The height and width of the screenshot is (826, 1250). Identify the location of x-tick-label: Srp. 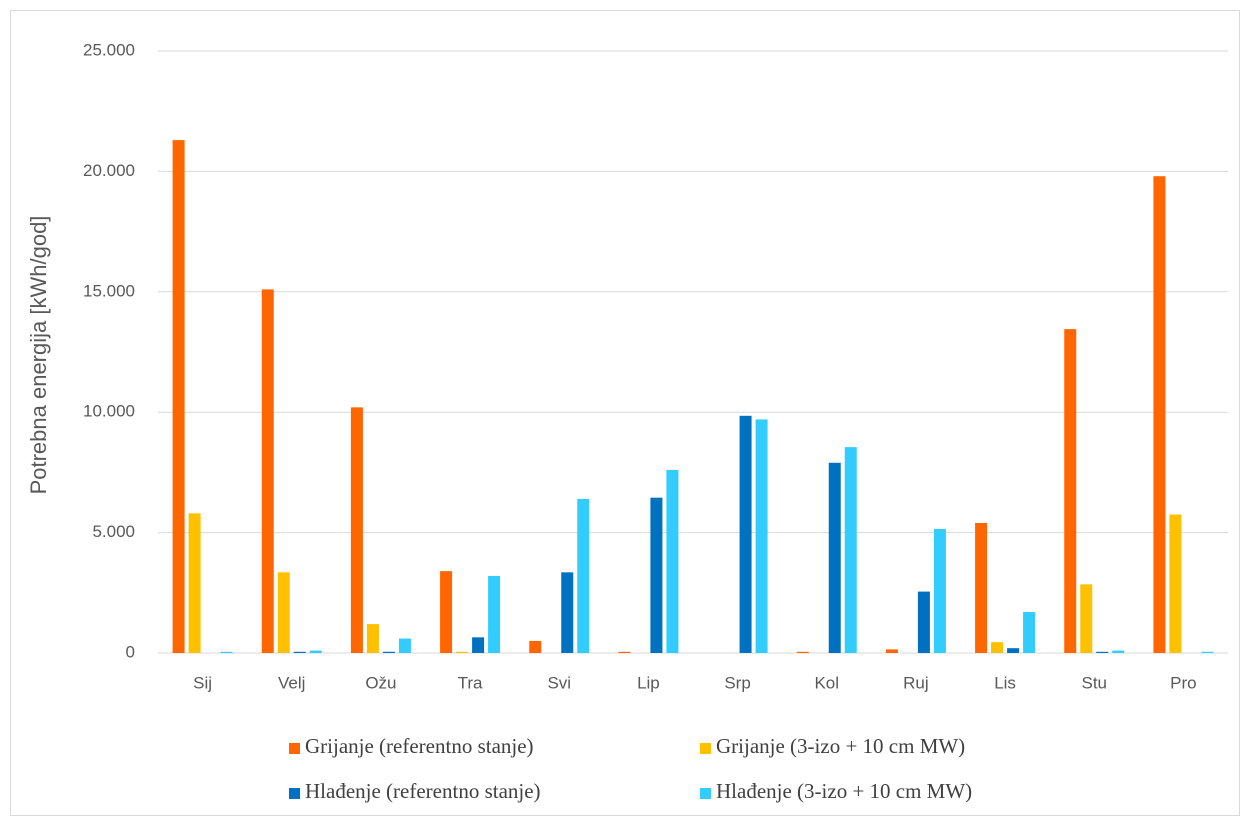
(737, 682).